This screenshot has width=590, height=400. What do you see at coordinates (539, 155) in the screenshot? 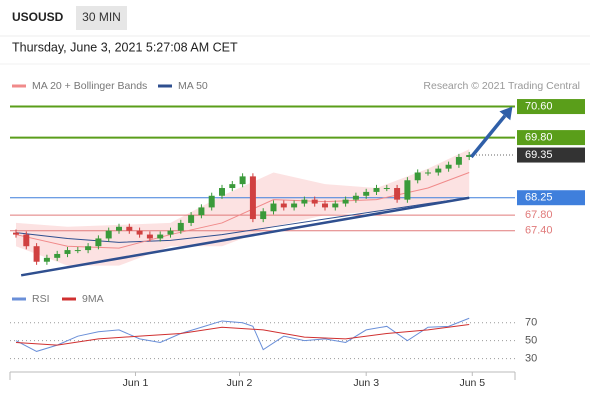
I see `level-label: 69.35` at bounding box center [539, 155].